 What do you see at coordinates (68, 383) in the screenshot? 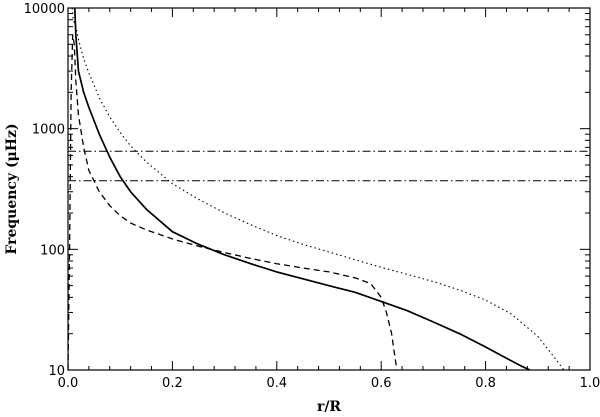
I see `x-tick-label: 0.0` at bounding box center [68, 383].